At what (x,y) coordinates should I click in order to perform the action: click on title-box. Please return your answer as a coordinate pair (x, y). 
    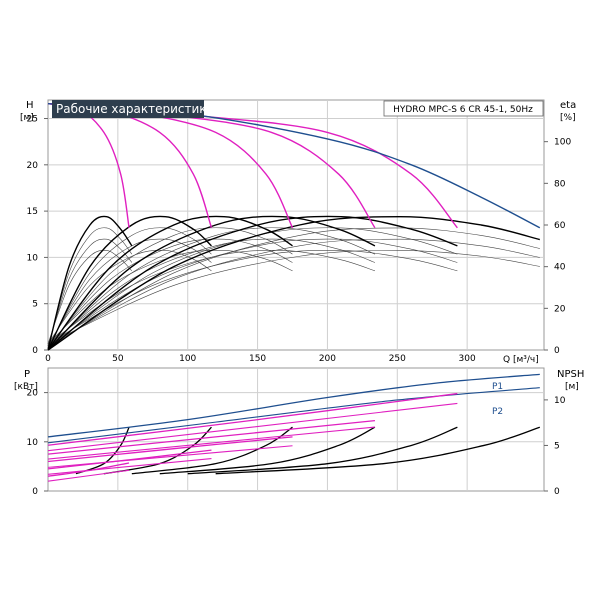
    Looking at the image, I should click on (128, 109).